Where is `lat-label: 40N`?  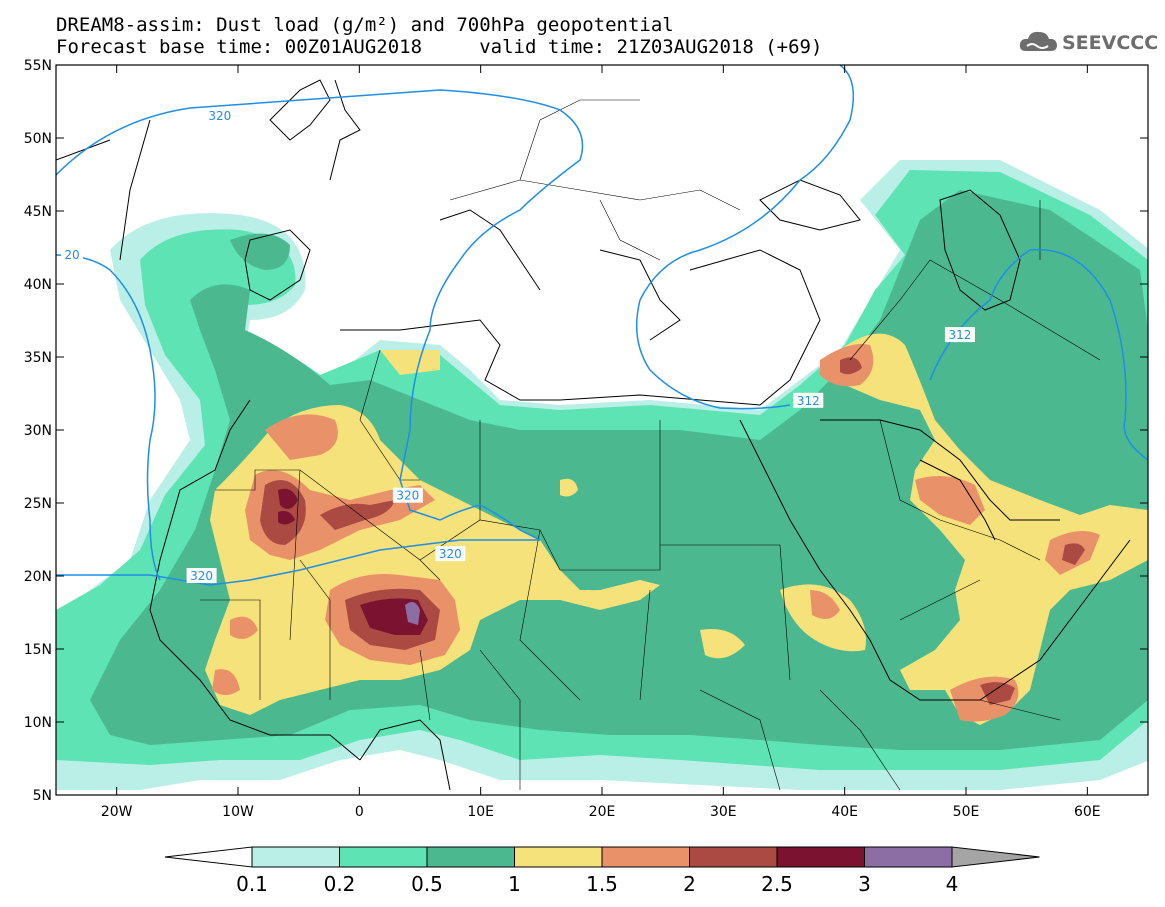 lat-label: 40N is located at coordinates (38, 285).